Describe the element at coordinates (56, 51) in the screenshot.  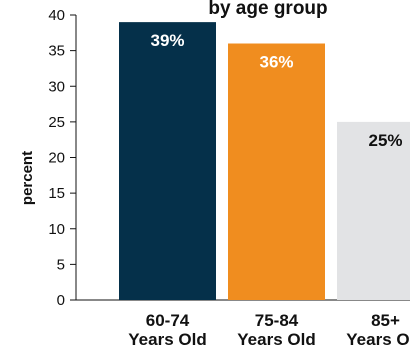
I see `y-tick-label: 35` at that location.